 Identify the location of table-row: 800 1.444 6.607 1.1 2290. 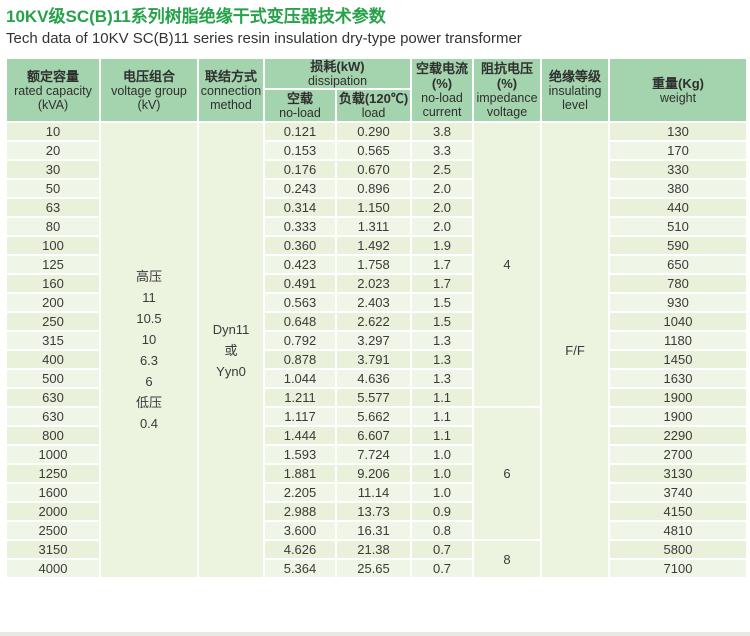
(377, 435).